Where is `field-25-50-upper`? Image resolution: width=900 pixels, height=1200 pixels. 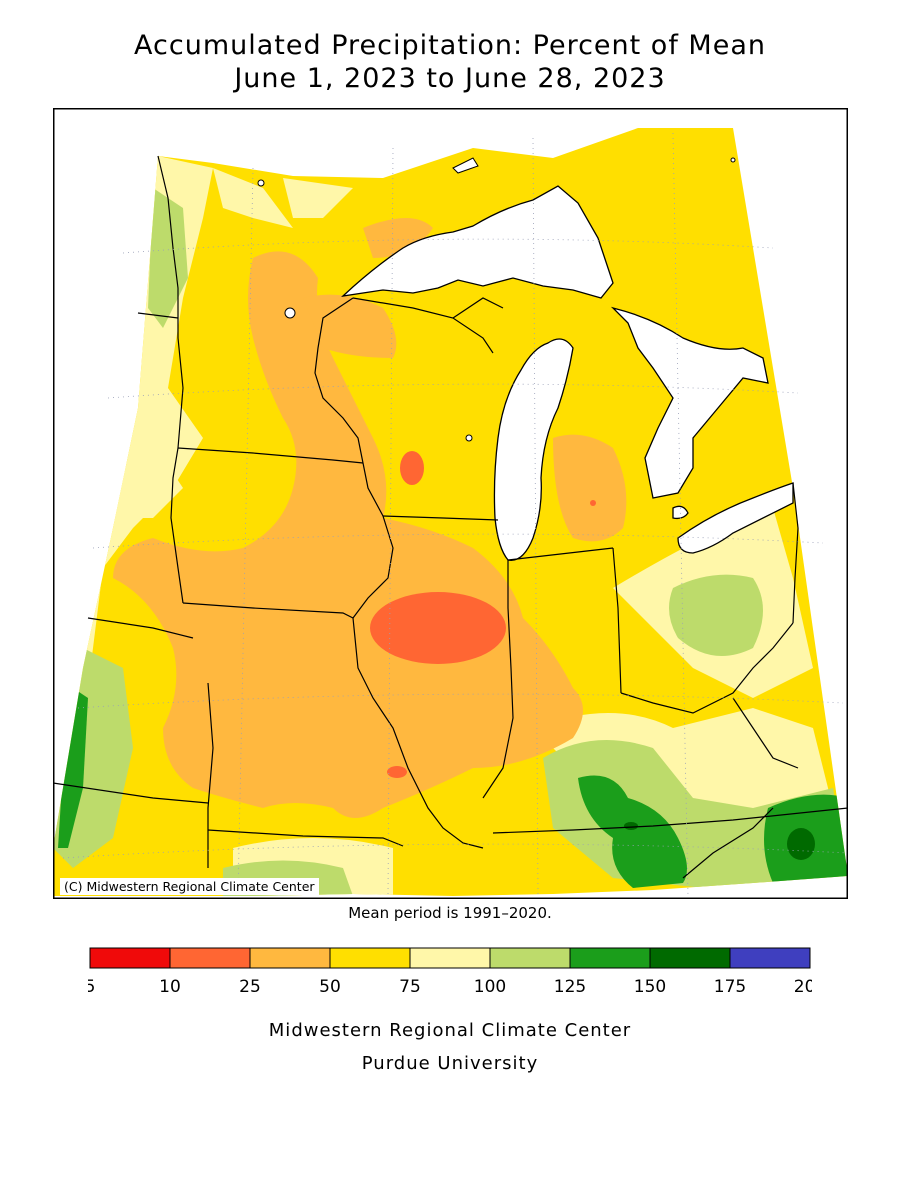 field-25-50-upper is located at coordinates (398, 238).